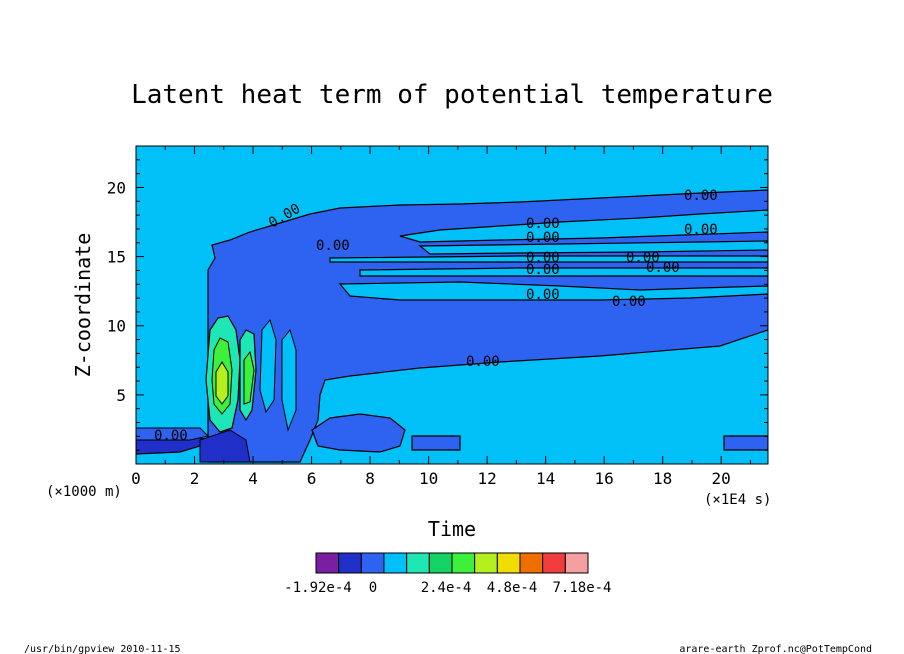 Image resolution: width=904 pixels, height=654 pixels. I want to click on x-tick-label: 0, so click(136, 478).